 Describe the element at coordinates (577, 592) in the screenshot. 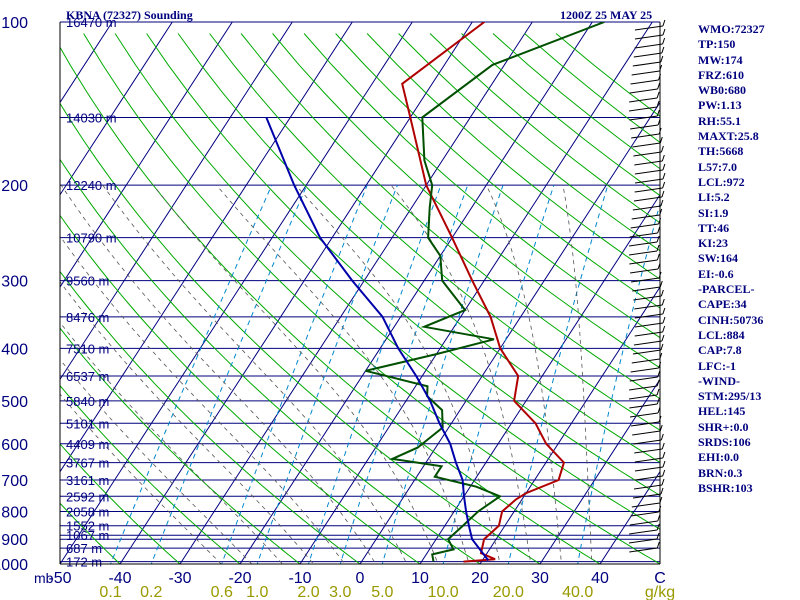

I see `mixing-ratio-label: 40.0` at that location.